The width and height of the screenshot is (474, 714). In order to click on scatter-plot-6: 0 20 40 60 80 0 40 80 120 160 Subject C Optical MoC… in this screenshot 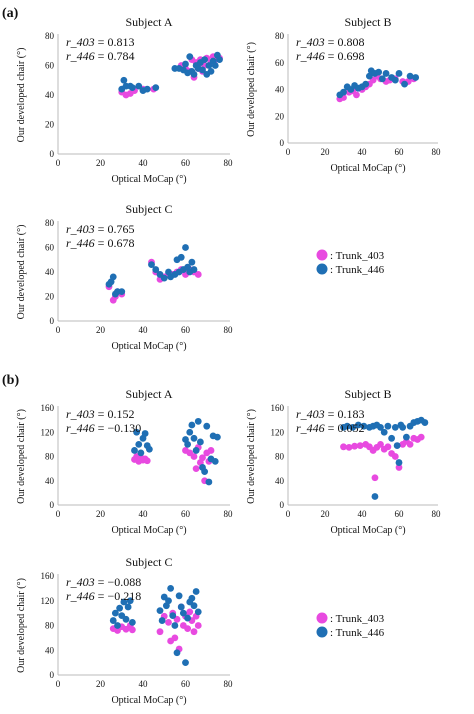, I will do `click(124, 630)`.